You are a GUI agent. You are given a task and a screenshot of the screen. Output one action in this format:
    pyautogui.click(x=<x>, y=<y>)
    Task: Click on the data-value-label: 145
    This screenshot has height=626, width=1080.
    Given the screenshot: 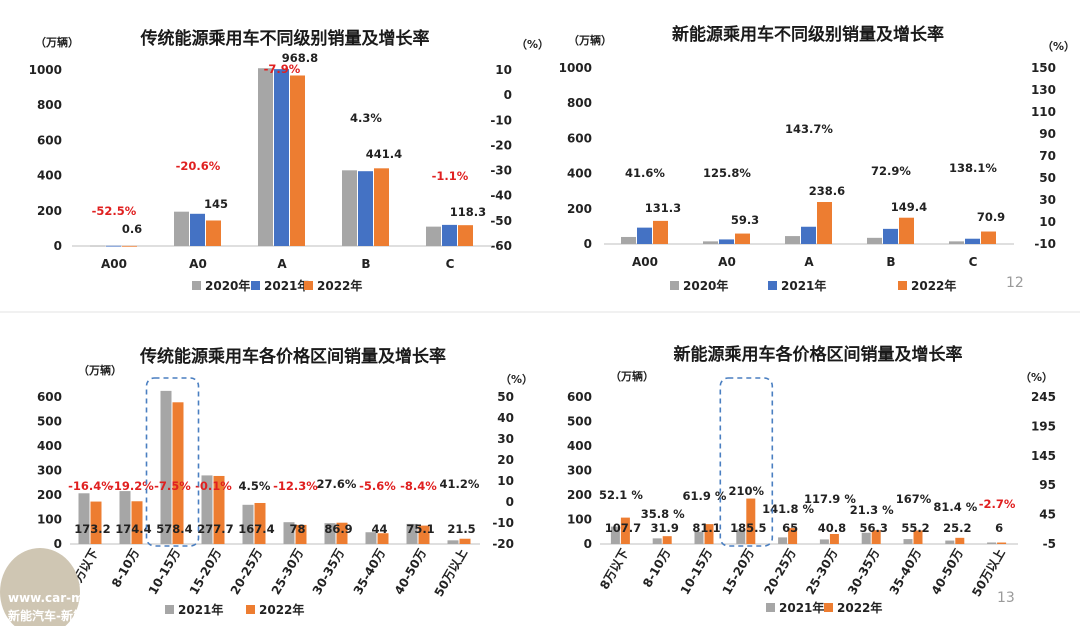 What is the action you would take?
    pyautogui.click(x=216, y=204)
    